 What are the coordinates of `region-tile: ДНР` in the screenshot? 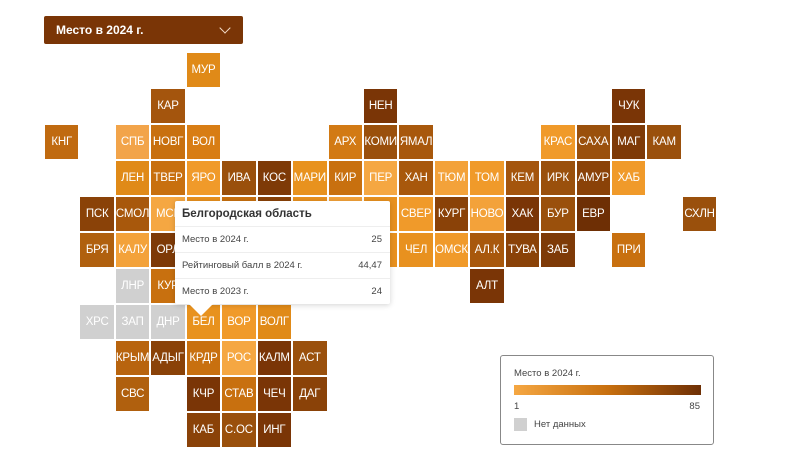 It's located at (168, 322).